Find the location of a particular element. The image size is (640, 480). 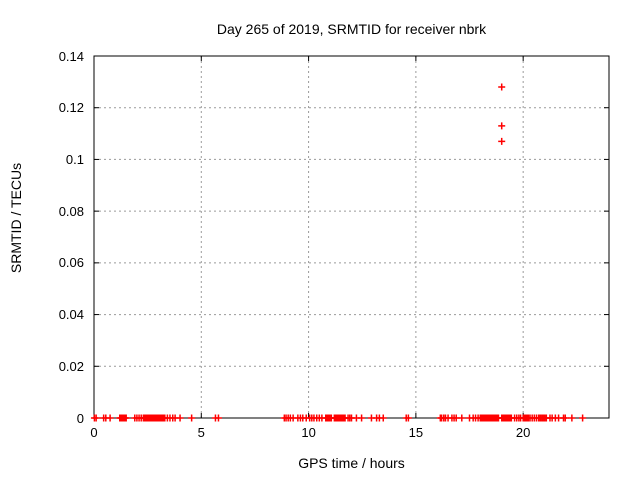

y-tick-label: 0.02 is located at coordinates (71, 366).